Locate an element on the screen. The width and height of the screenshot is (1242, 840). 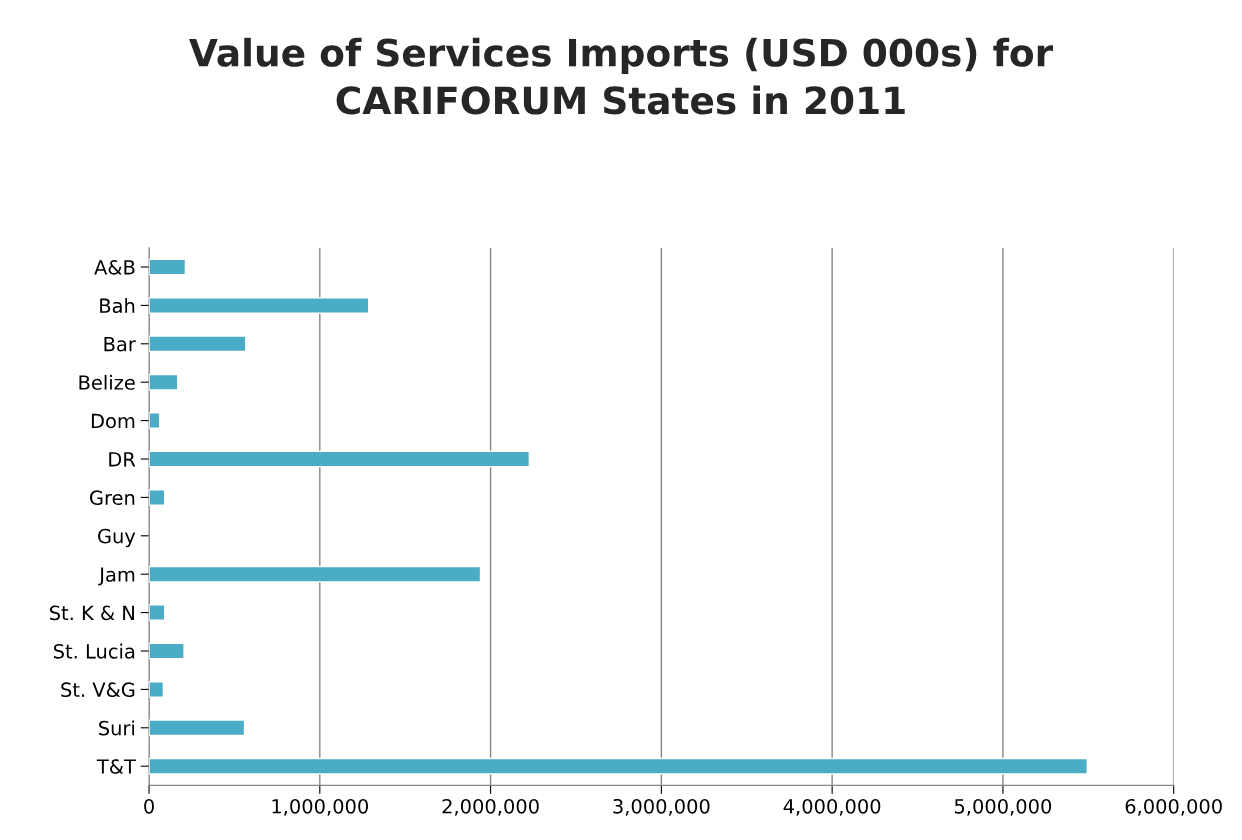
y-tick-label: A&B is located at coordinates (114, 267).